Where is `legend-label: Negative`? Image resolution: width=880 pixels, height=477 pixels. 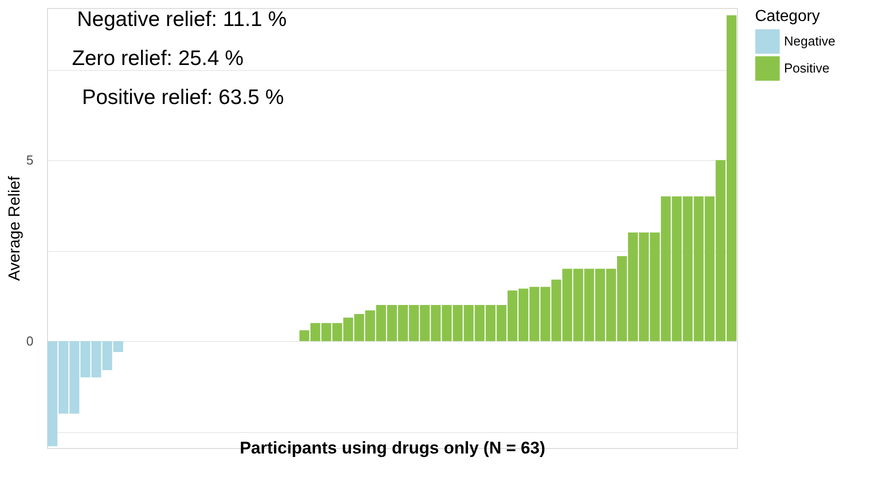 legend-label: Negative is located at coordinates (810, 41).